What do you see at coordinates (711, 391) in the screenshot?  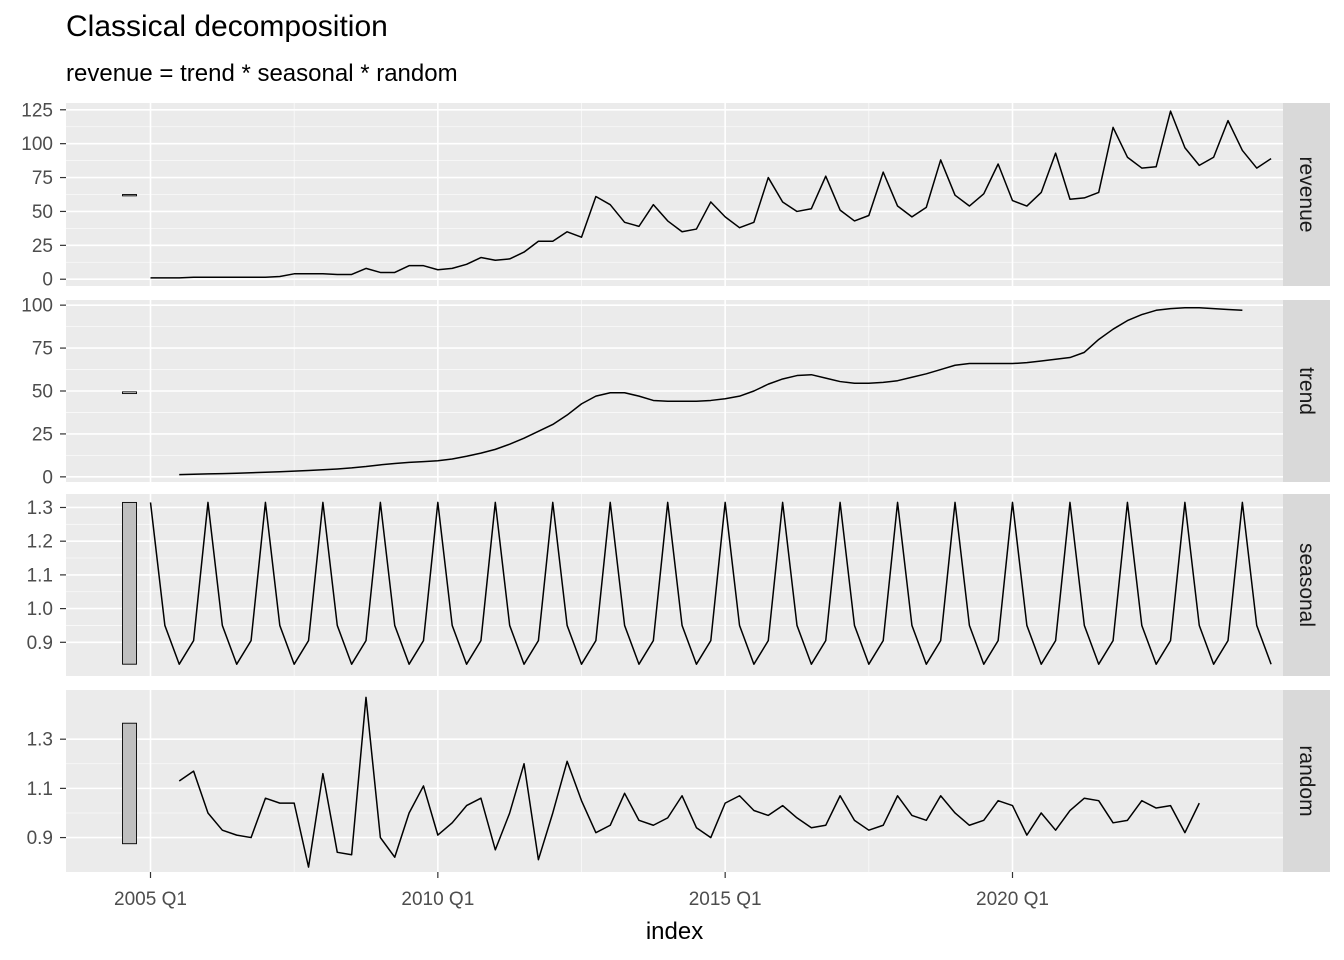 I see `series-line-trend` at bounding box center [711, 391].